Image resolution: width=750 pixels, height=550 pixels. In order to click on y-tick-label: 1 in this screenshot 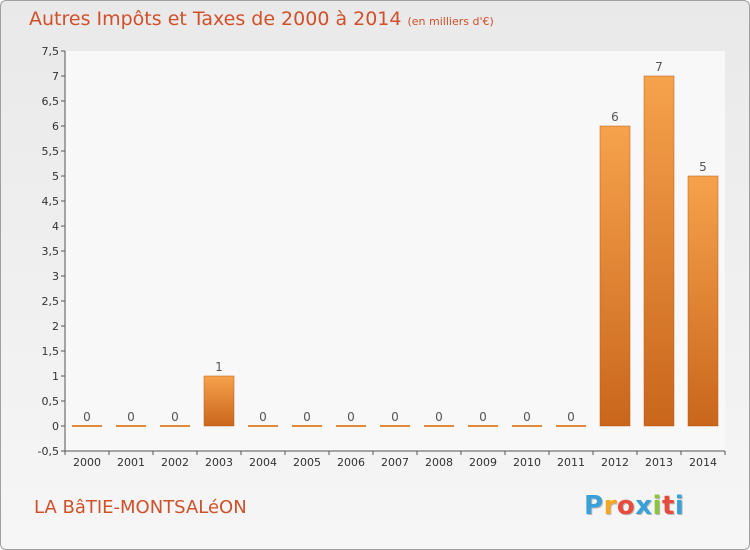, I will do `click(55, 376)`.